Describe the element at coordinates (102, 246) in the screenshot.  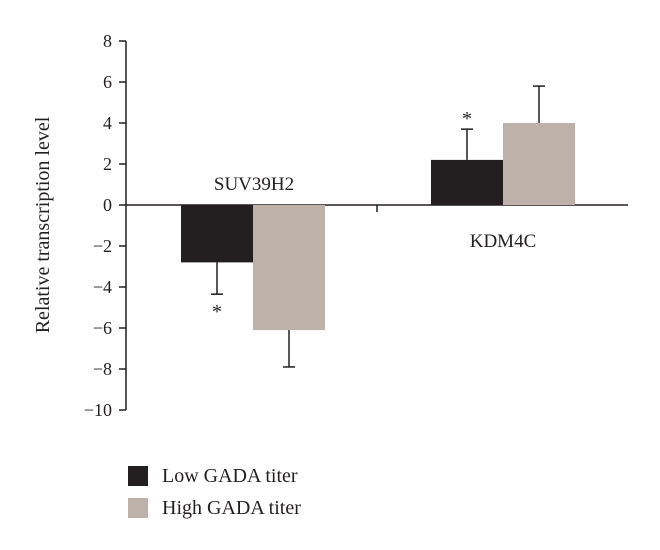
I see `y-tick-label: −2` at that location.